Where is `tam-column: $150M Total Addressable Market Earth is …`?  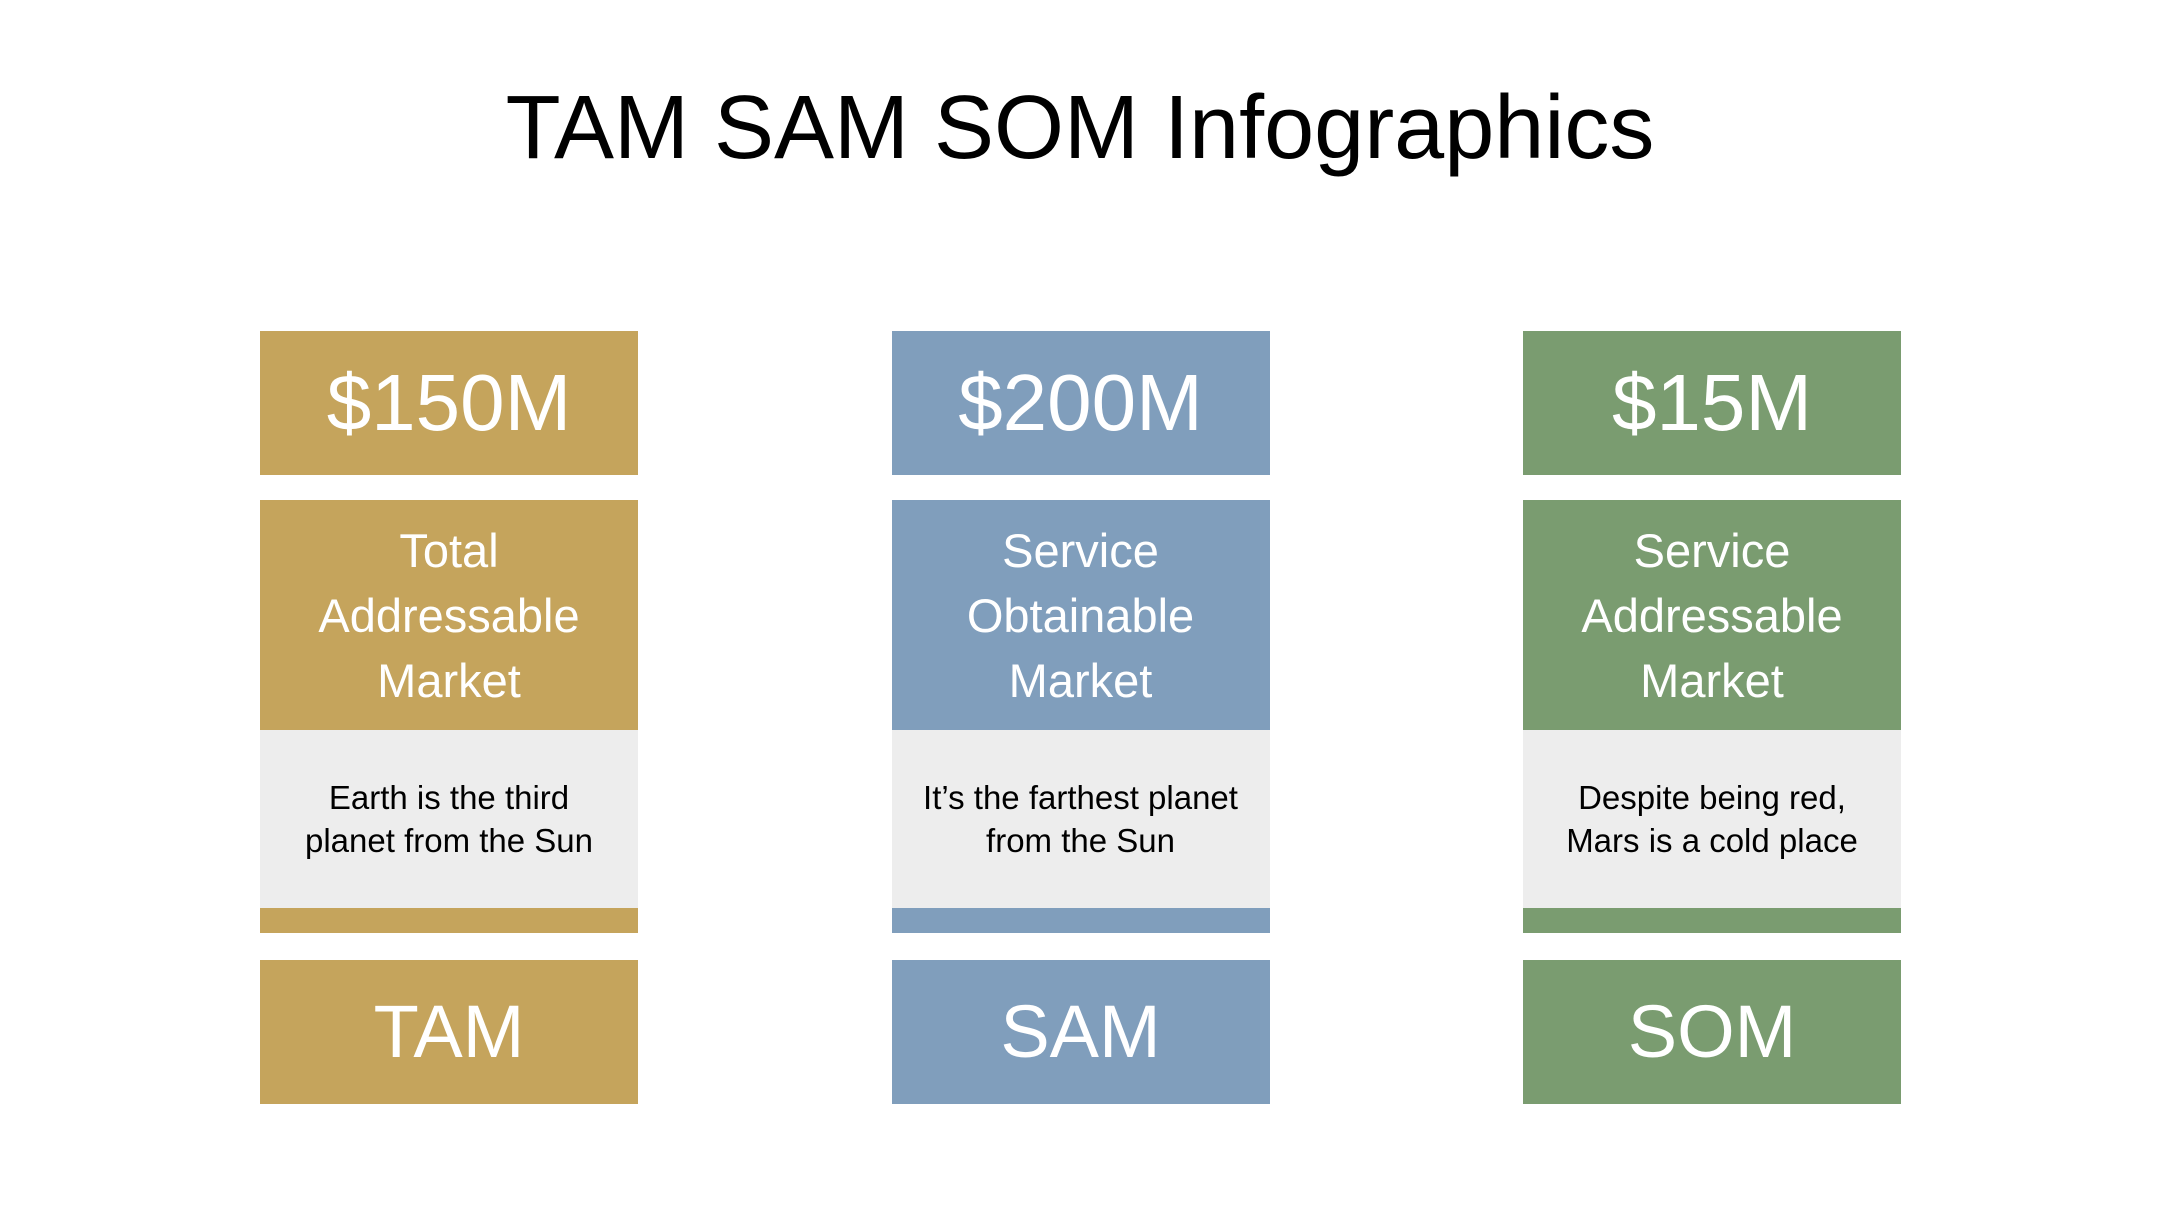 tam-column: $150M Total Addressable Market Earth is … is located at coordinates (449, 717).